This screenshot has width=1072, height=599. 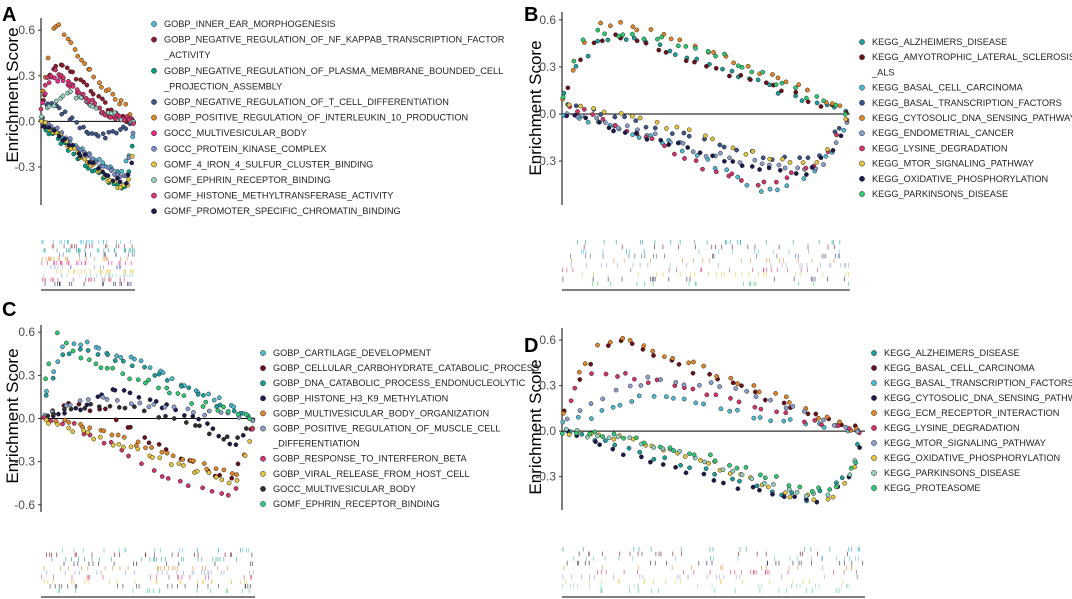 What do you see at coordinates (247, 180) in the screenshot?
I see `legend-entry: GOMF_EPHRIN_RECEPTOR_BINDING` at bounding box center [247, 180].